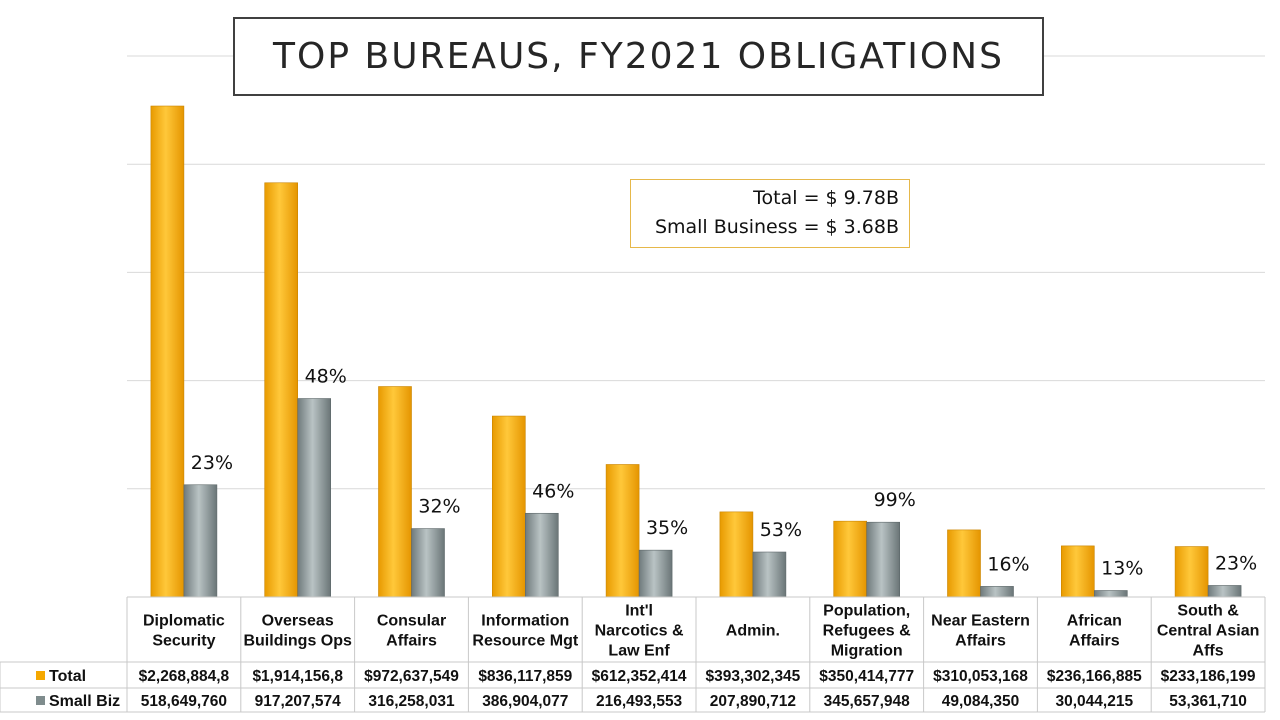 Image resolution: width=1280 pixels, height=720 pixels. What do you see at coordinates (639, 651) in the screenshot?
I see `category-label: Law Enf` at bounding box center [639, 651].